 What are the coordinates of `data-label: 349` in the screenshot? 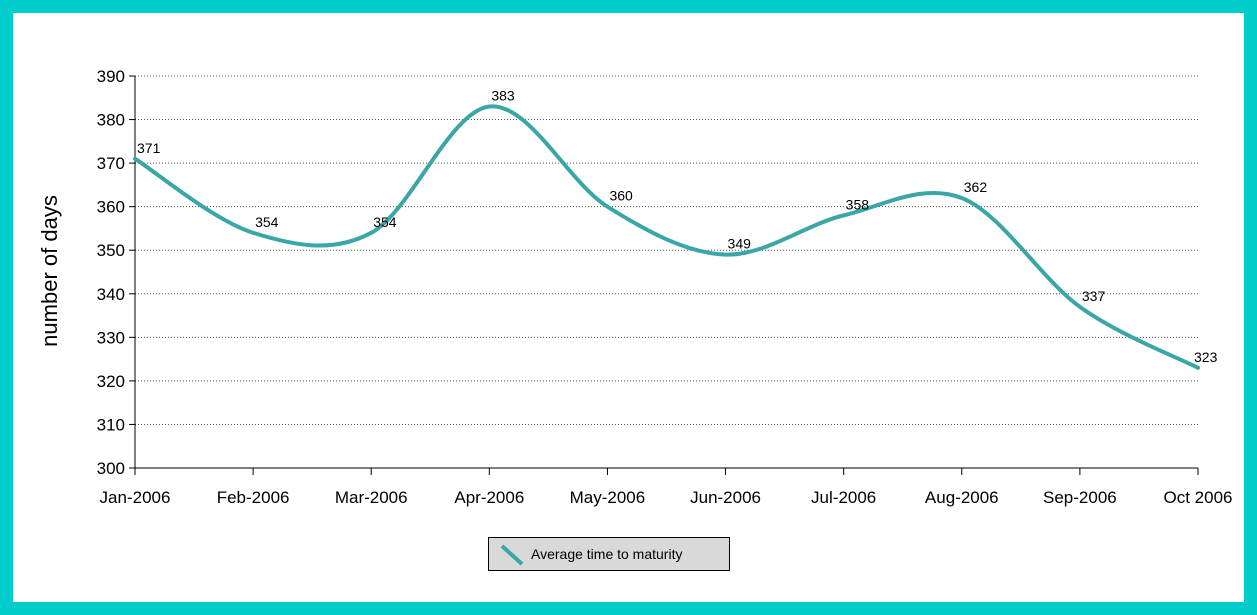 It's located at (740, 244).